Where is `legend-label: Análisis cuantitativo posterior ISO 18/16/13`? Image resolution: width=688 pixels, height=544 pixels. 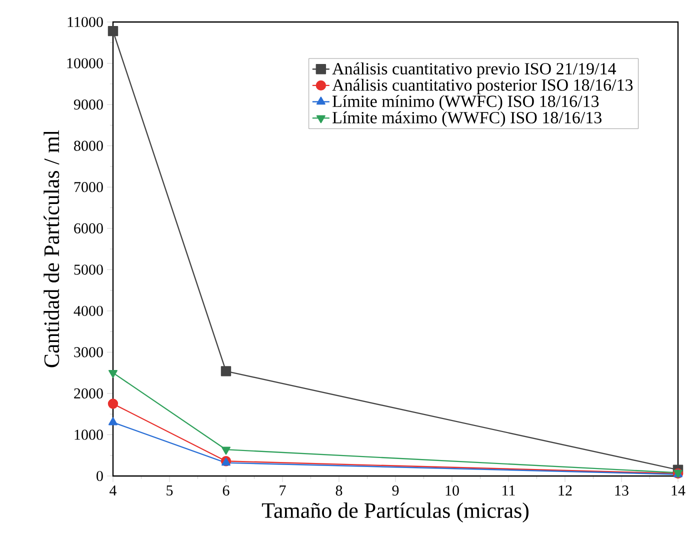 legend-label: Análisis cuantitativo posterior ISO 18/16/13 is located at coordinates (482, 86).